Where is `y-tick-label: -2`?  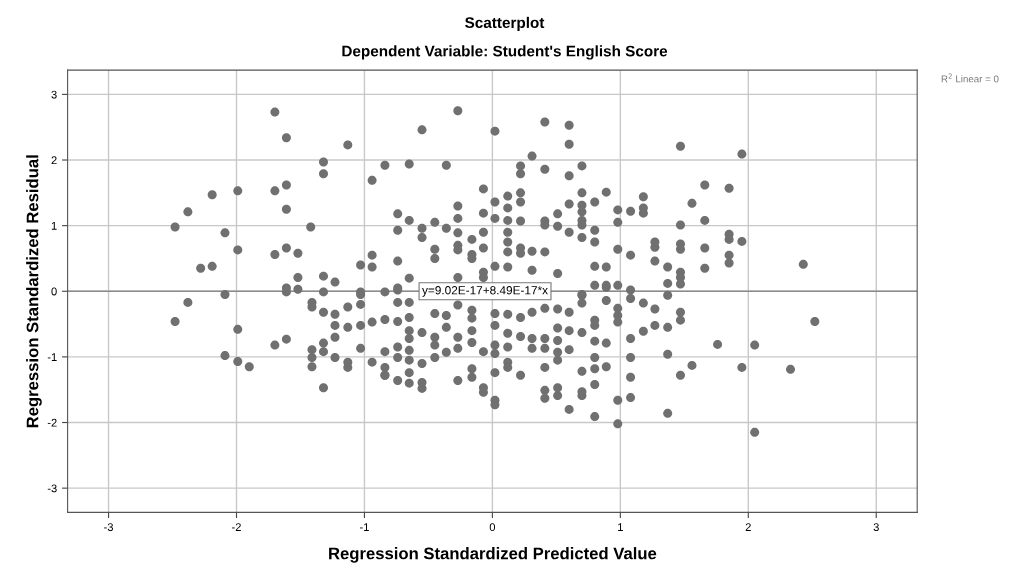
y-tick-label: -2 is located at coordinates (52, 422).